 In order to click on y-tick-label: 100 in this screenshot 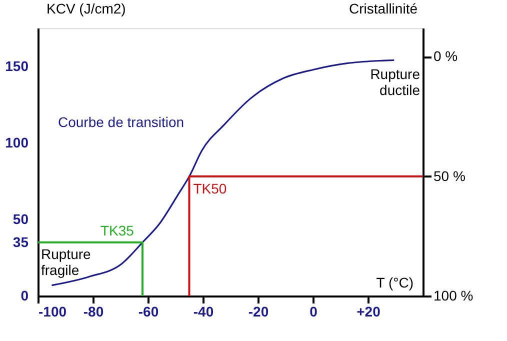, I will do `click(17, 142)`.